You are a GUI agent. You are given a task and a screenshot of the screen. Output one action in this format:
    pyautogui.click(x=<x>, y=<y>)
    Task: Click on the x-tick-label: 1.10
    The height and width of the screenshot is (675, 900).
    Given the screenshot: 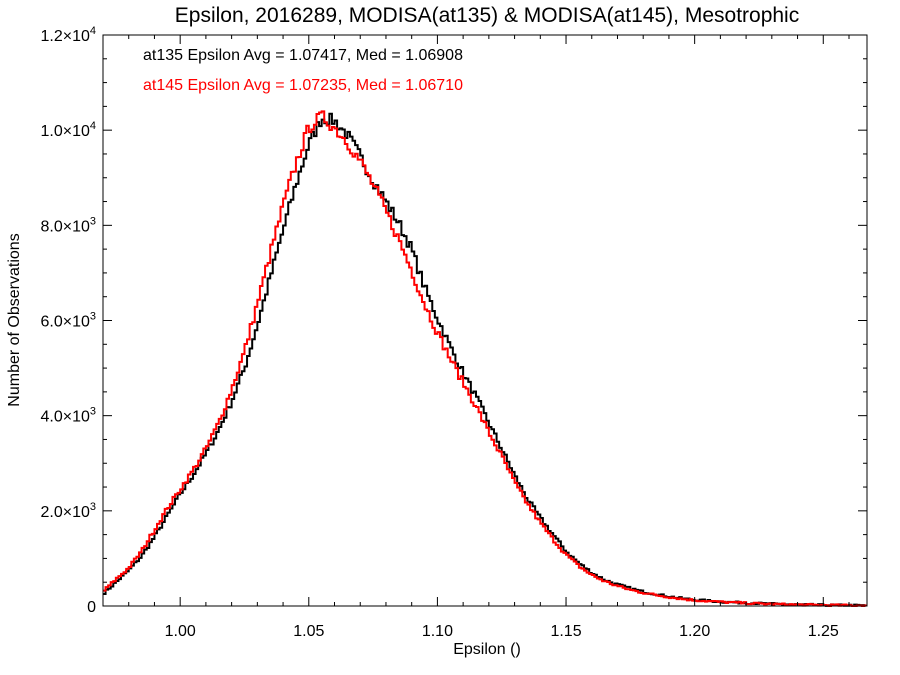 What is the action you would take?
    pyautogui.click(x=437, y=631)
    